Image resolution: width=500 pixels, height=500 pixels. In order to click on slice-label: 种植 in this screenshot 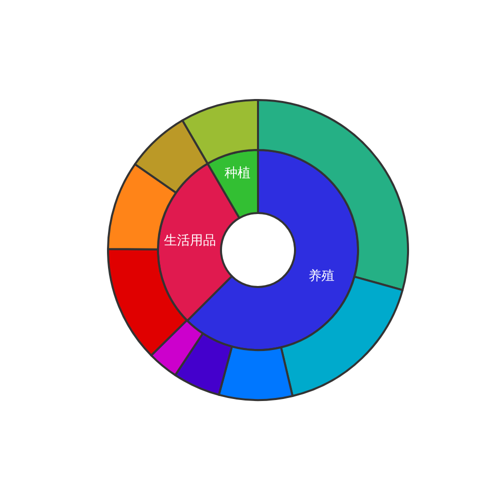, I will do `click(237, 173)`.